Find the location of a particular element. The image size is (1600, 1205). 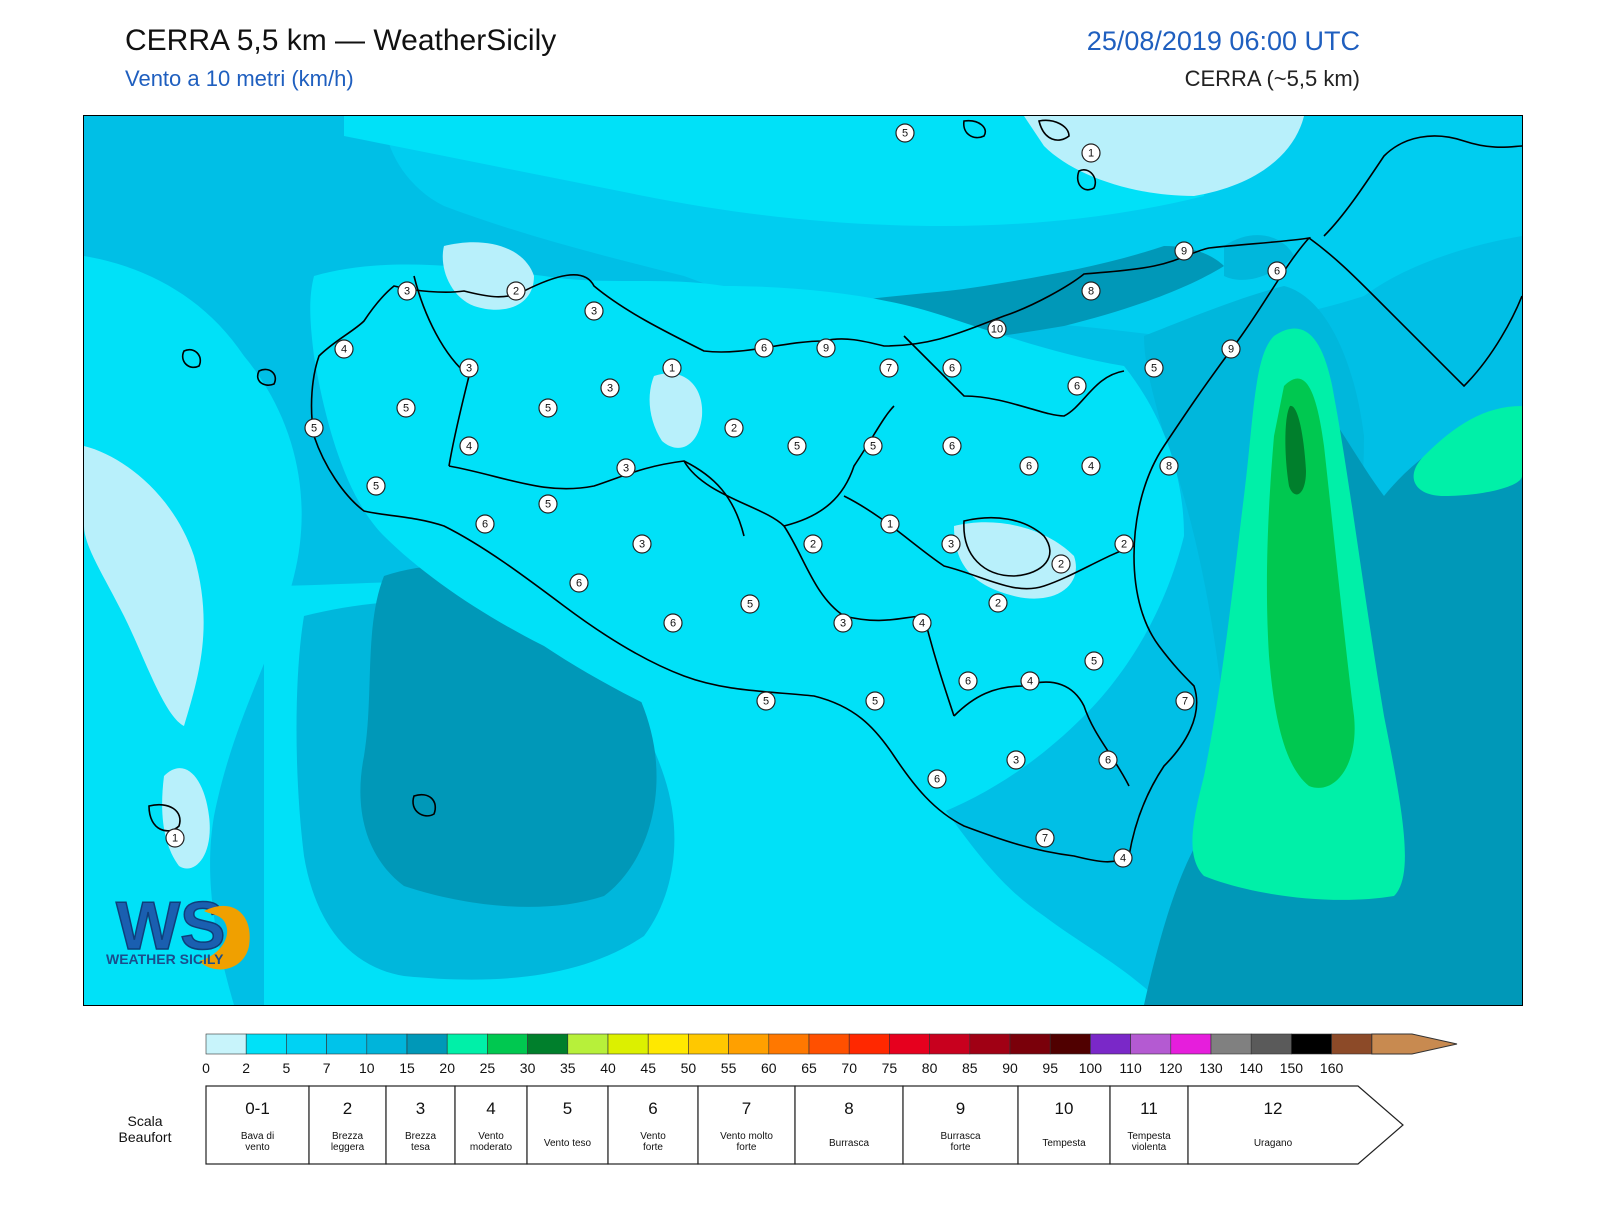

contour-0-2-central is located at coordinates (676, 410).